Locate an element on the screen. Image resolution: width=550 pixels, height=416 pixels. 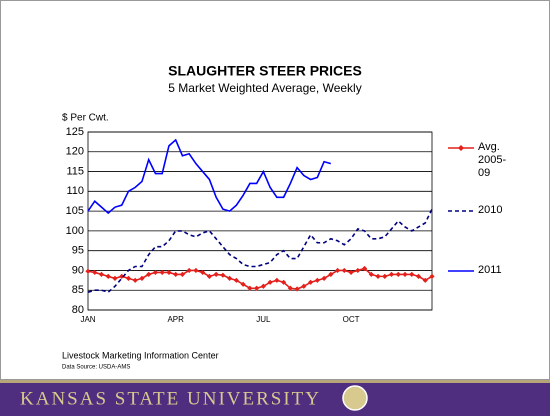
legend-label: 2011 is located at coordinates (490, 270).